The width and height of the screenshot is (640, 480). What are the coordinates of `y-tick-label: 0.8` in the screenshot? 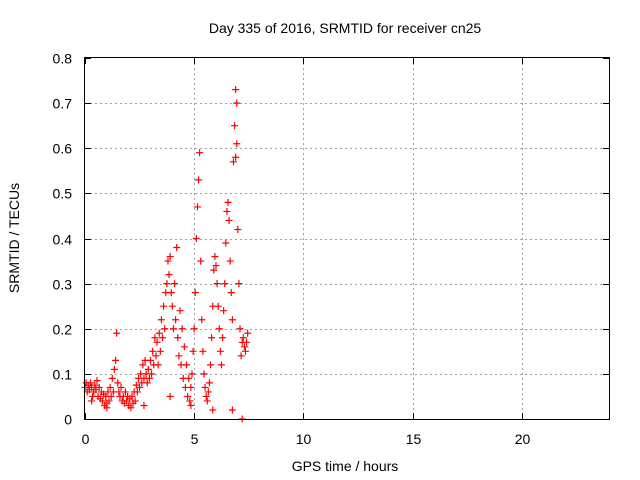 It's located at (63, 59).